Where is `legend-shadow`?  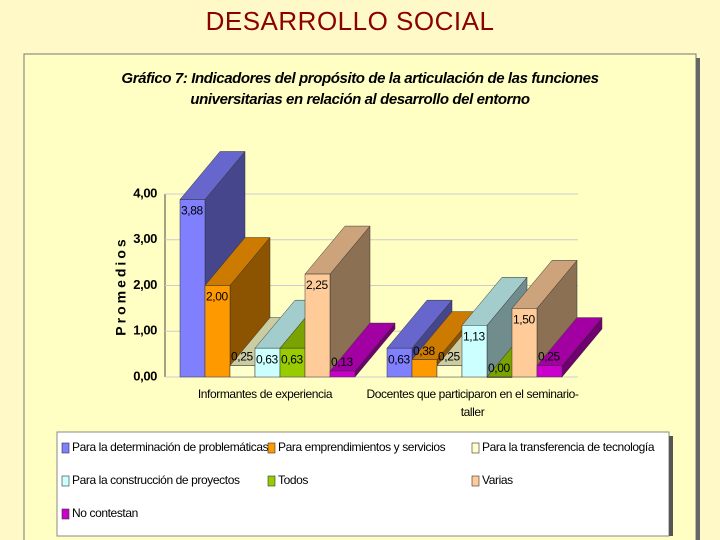 legend-shadow is located at coordinates (671, 486).